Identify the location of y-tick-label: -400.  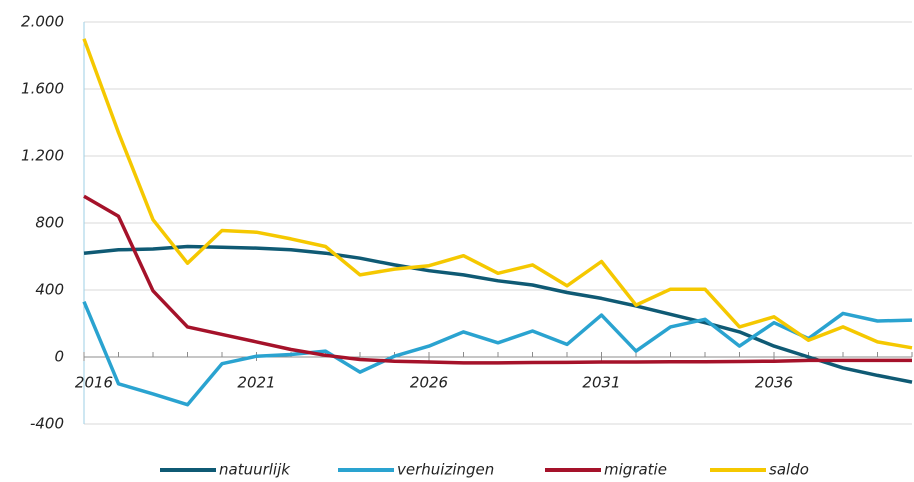
(47, 424).